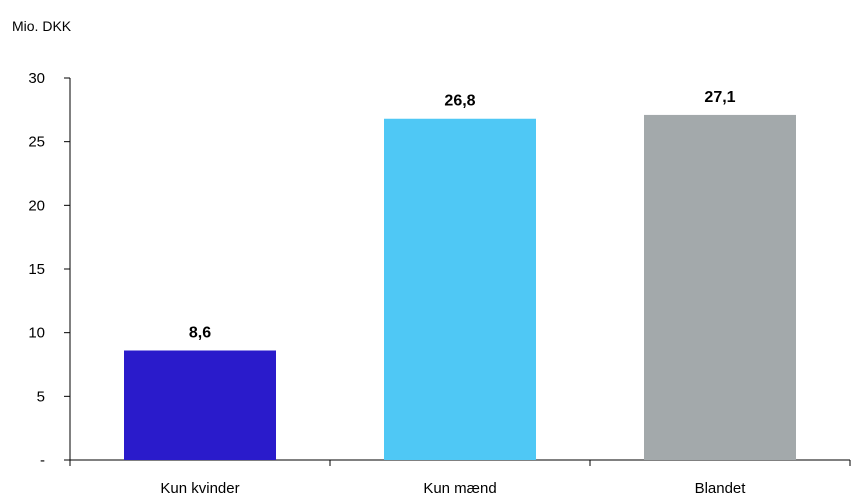 This screenshot has height=494, width=856. Describe the element at coordinates (199, 487) in the screenshot. I see `x-tick-label: Kun kvinder` at that location.